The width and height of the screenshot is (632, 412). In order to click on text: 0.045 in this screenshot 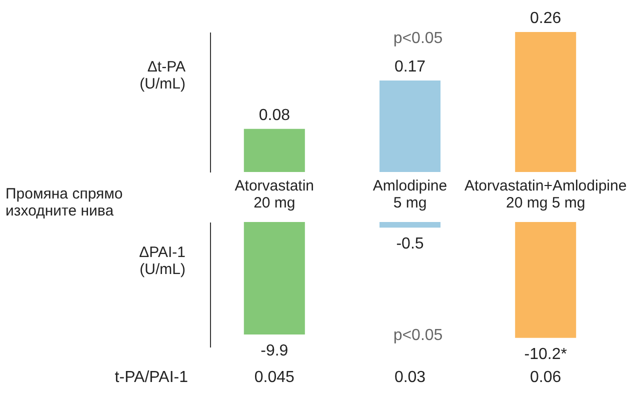, I will do `click(274, 377)`.